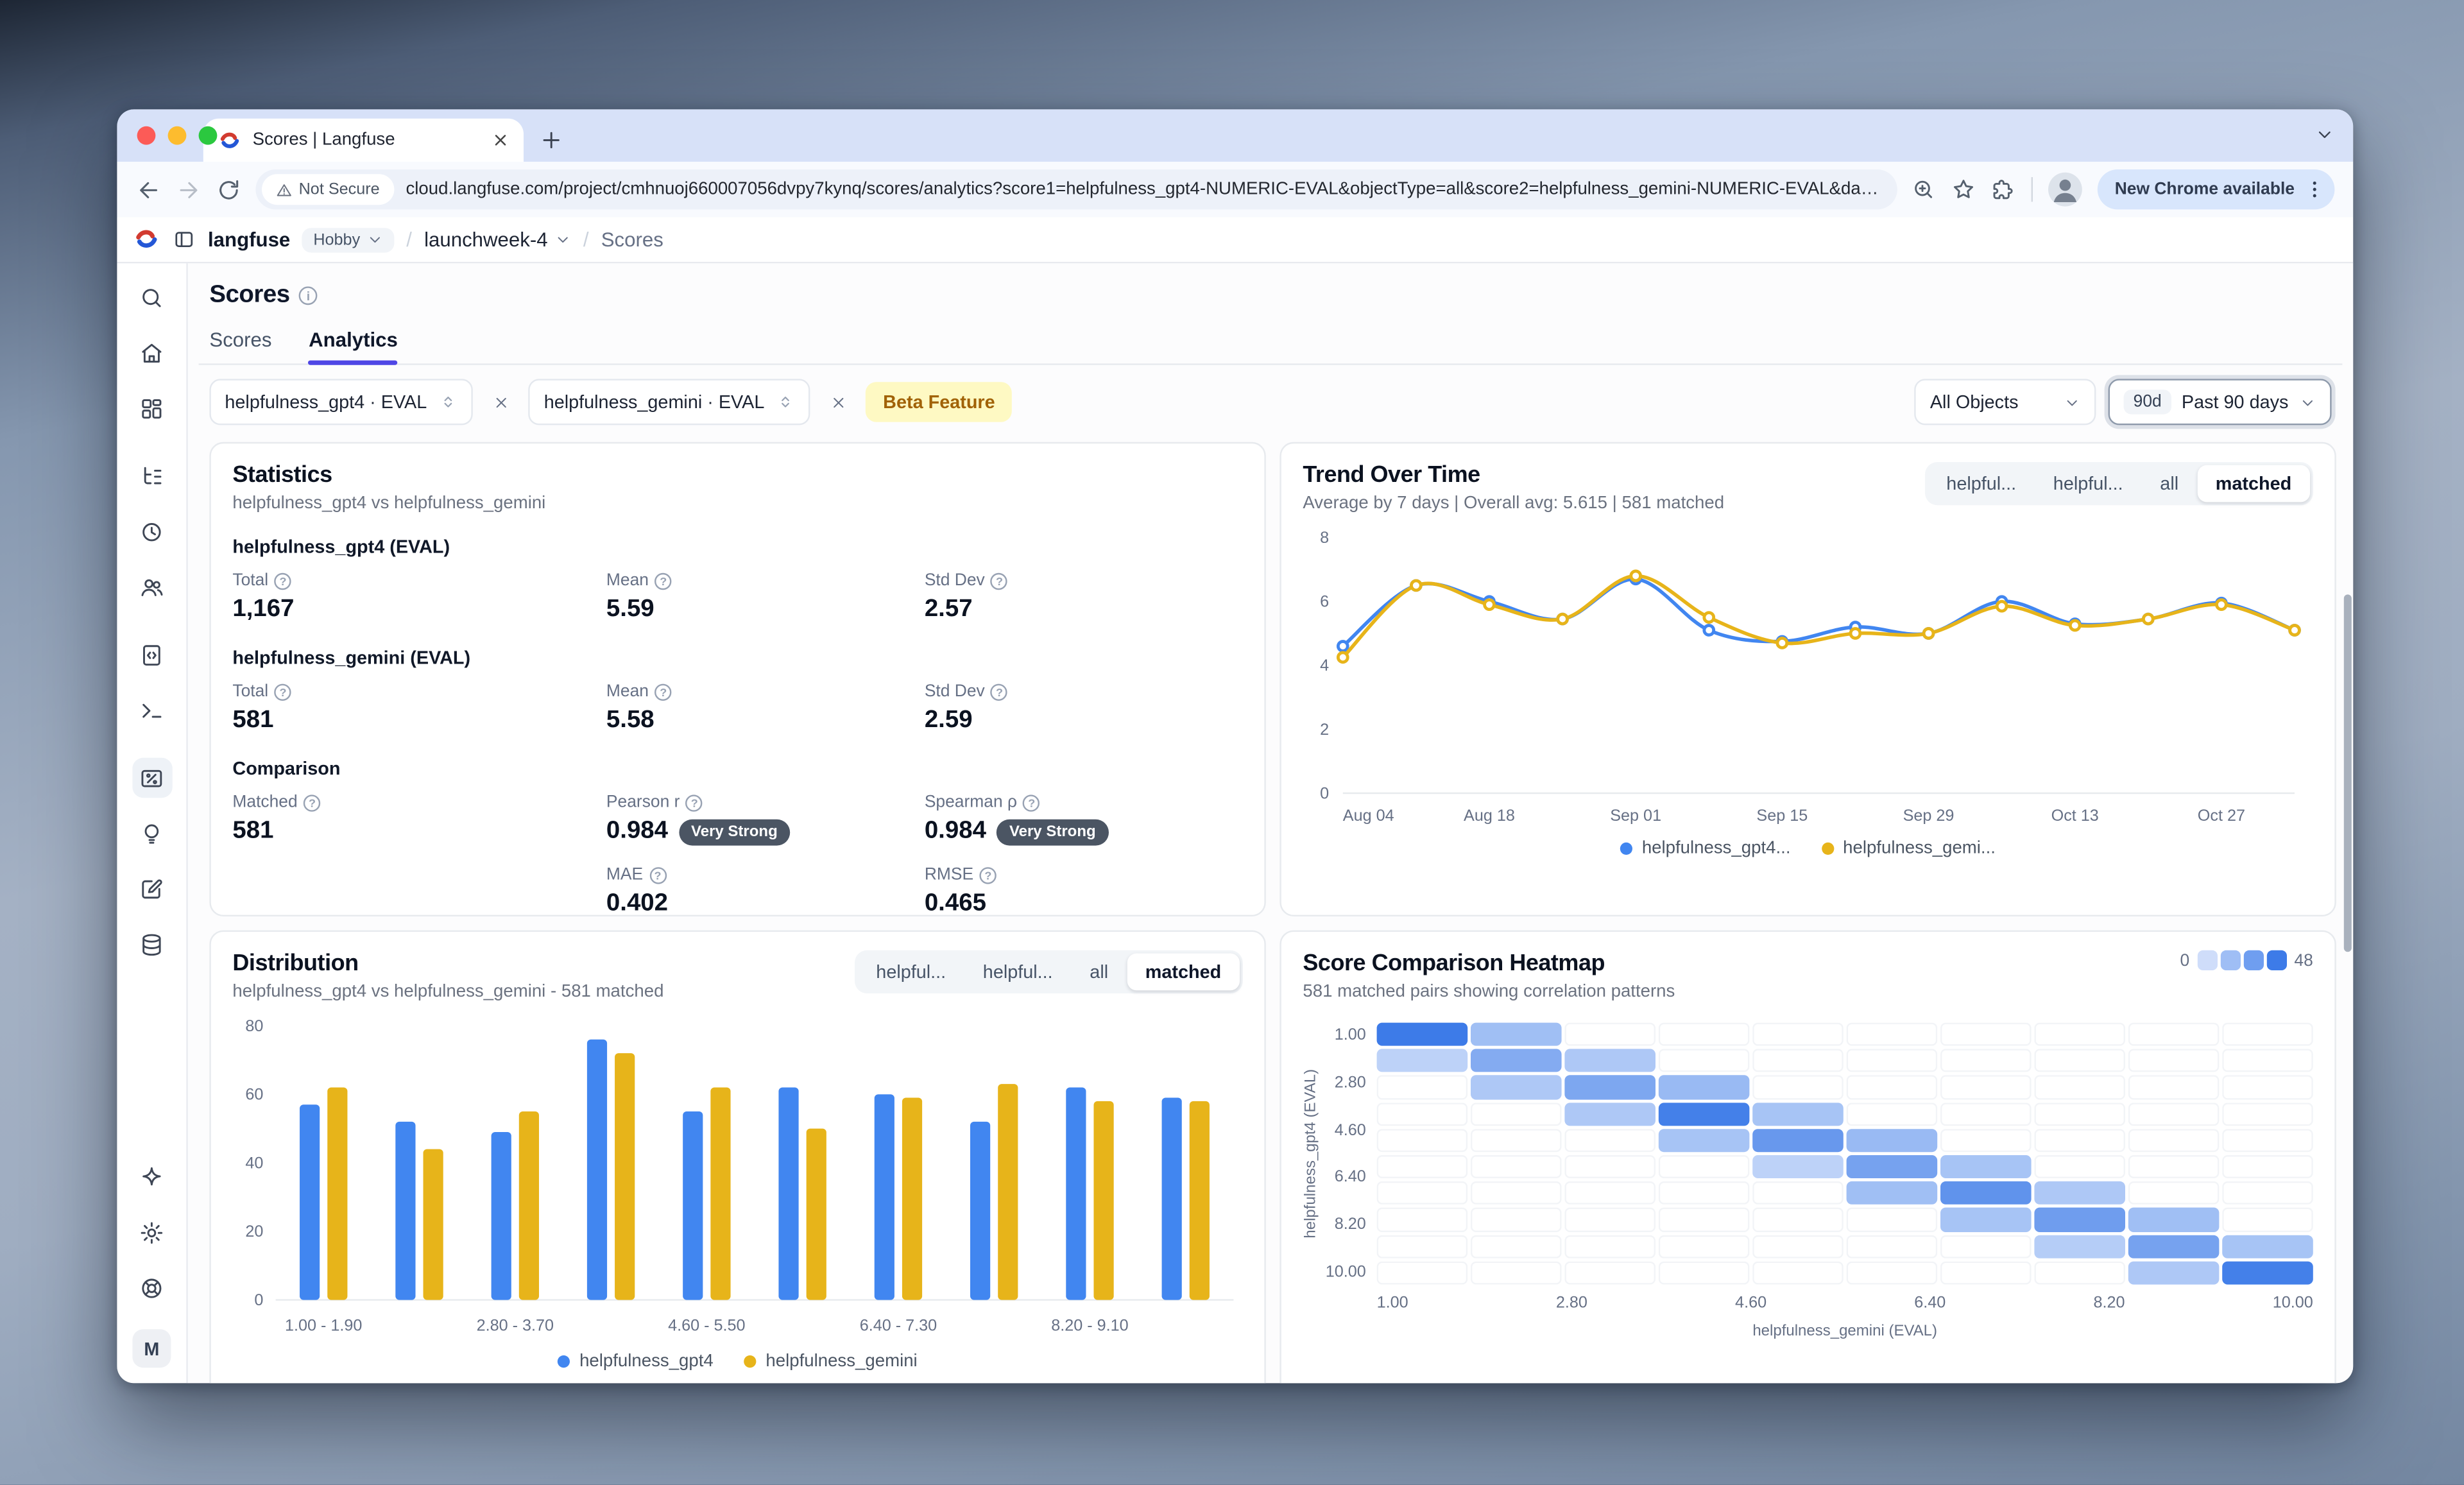 The image size is (2464, 1485). I want to click on sidebar-item-evaluators, so click(152, 889).